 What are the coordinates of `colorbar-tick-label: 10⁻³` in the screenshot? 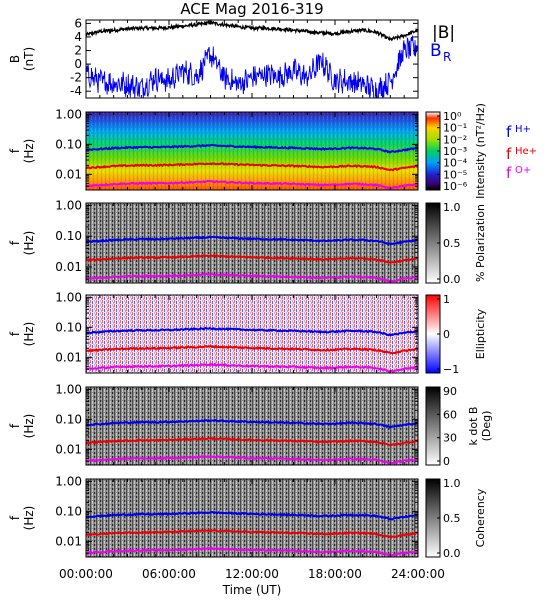 It's located at (455, 151).